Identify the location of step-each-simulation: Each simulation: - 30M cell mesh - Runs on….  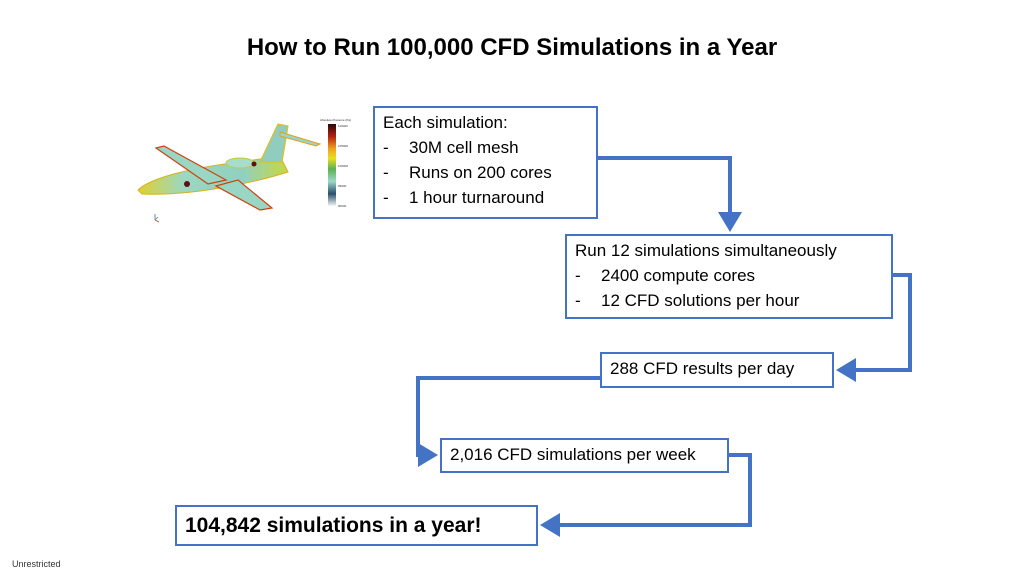
(485, 162).